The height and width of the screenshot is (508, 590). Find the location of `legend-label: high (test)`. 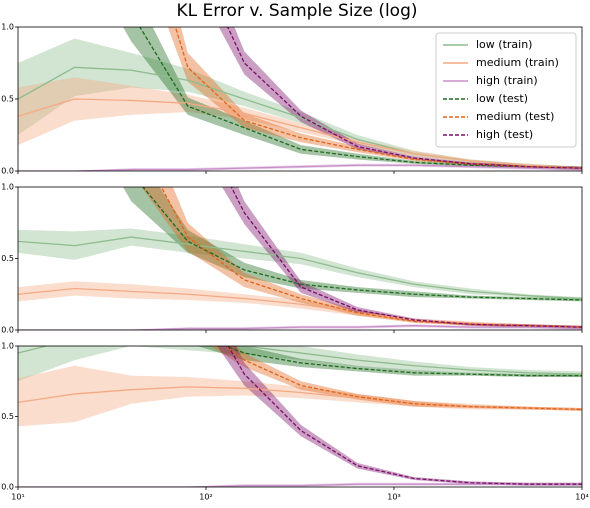

legend-label: high (test) is located at coordinates (504, 134).